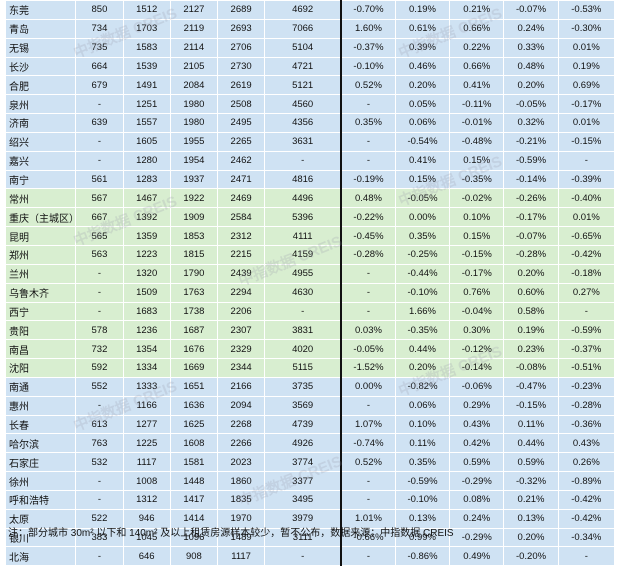  What do you see at coordinates (303, 330) in the screenshot?
I see `rent-value-cell: 3831` at bounding box center [303, 330].